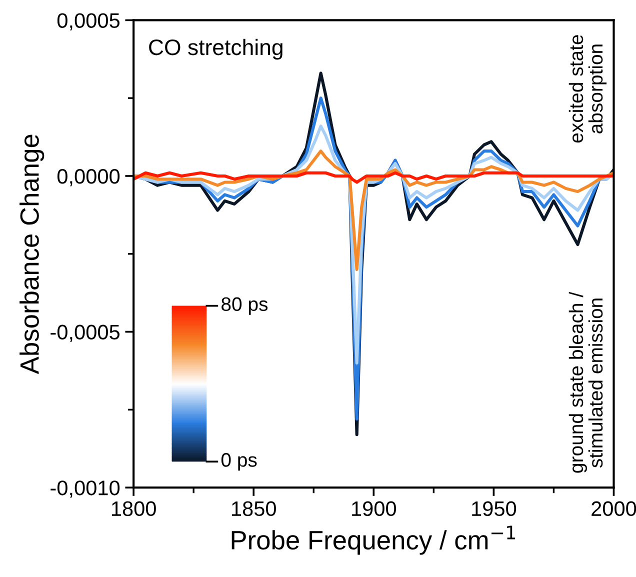 The image size is (636, 577). What do you see at coordinates (88, 21) in the screenshot?
I see `y-tick-label: 0,0005` at bounding box center [88, 21].